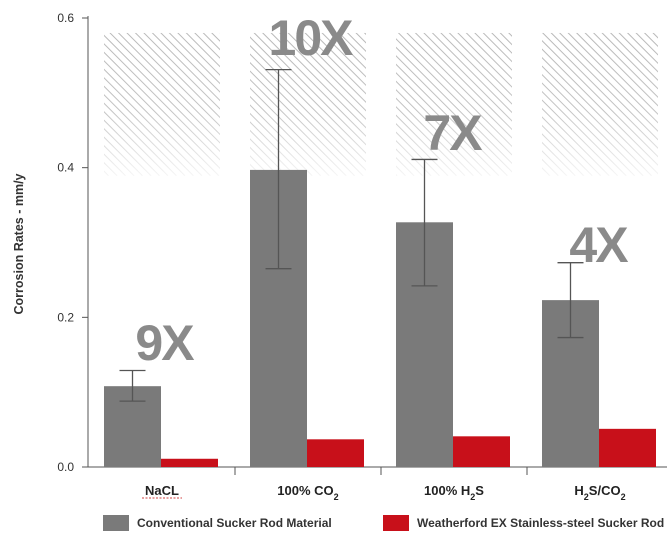 The image size is (667, 543). I want to click on x-tick-label: NaCL, so click(162, 490).